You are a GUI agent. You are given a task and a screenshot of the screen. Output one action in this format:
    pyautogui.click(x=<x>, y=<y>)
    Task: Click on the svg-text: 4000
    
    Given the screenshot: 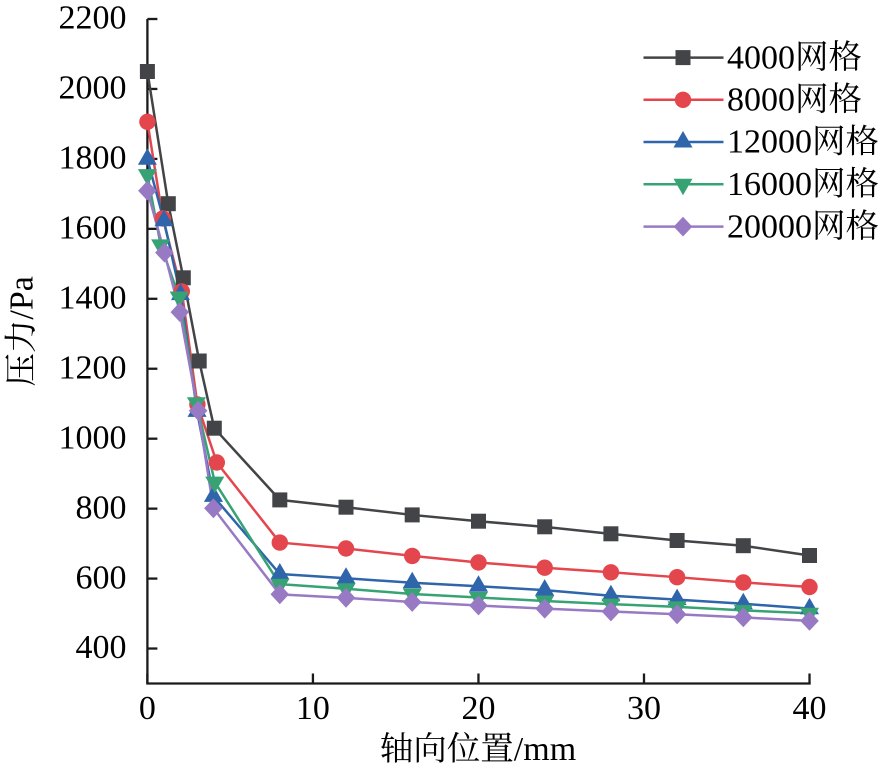 What is the action you would take?
    pyautogui.click(x=761, y=57)
    